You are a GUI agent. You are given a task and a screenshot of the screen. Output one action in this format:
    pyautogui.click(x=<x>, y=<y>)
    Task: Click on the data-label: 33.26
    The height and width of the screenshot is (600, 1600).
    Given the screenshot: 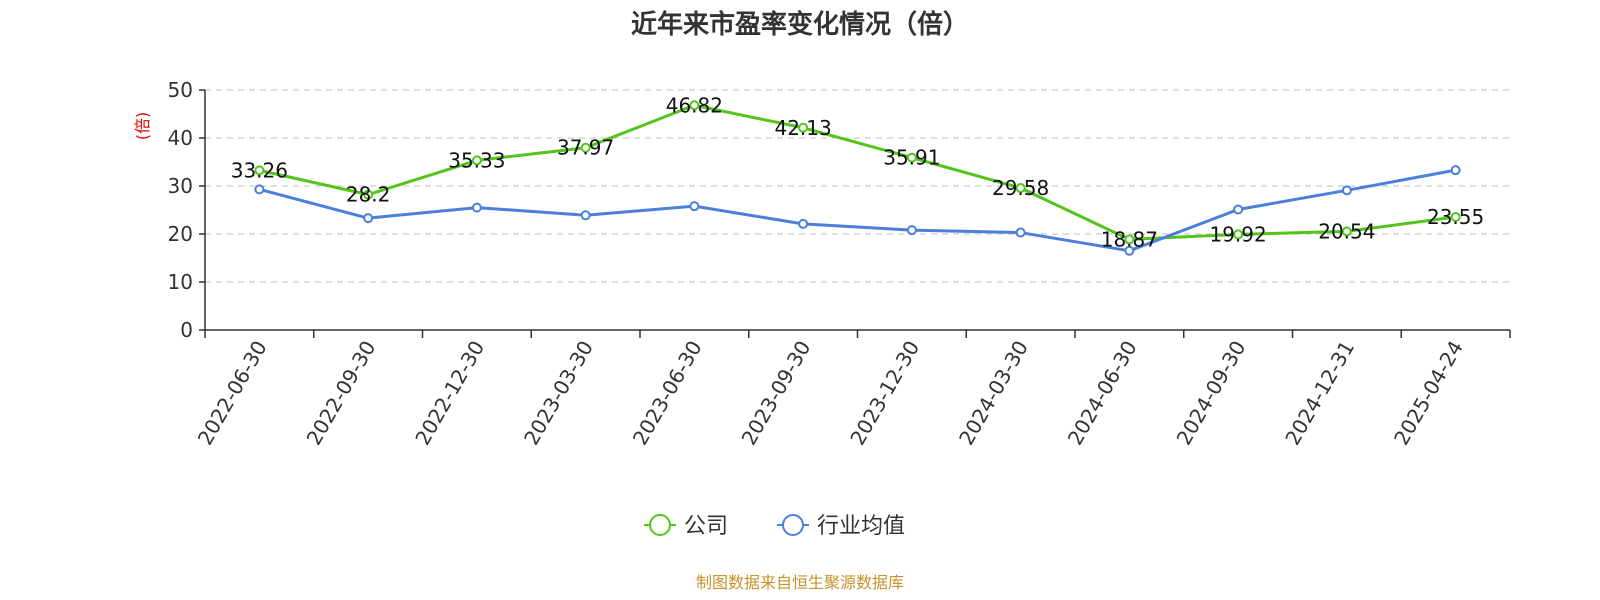 What is the action you would take?
    pyautogui.click(x=259, y=170)
    